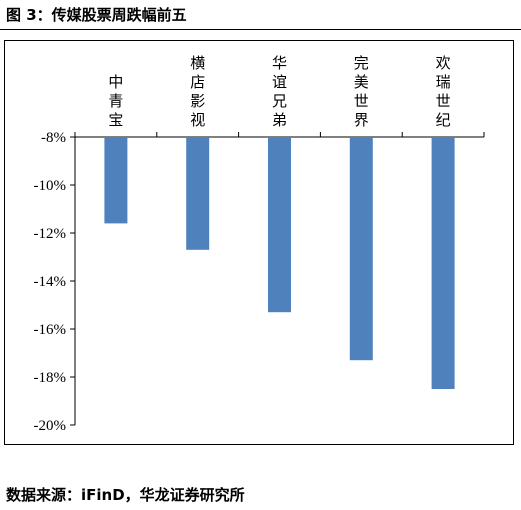 The height and width of the screenshot is (510, 521). Describe the element at coordinates (96, 15) in the screenshot. I see `figure-title: 图 3：传媒股票周跌幅前五` at that location.